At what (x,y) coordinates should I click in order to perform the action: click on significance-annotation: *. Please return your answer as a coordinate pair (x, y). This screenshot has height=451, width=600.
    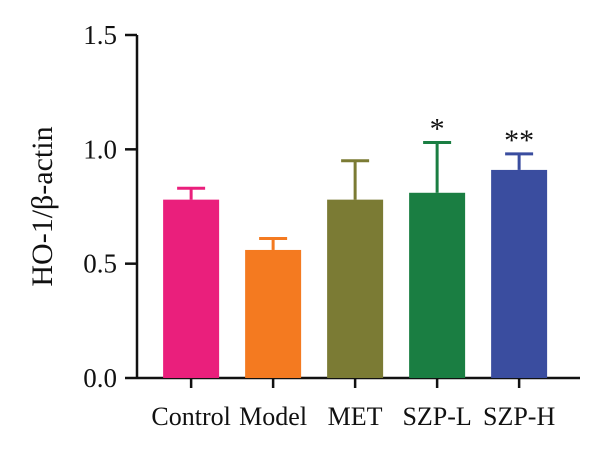
    Looking at the image, I should click on (437, 128).